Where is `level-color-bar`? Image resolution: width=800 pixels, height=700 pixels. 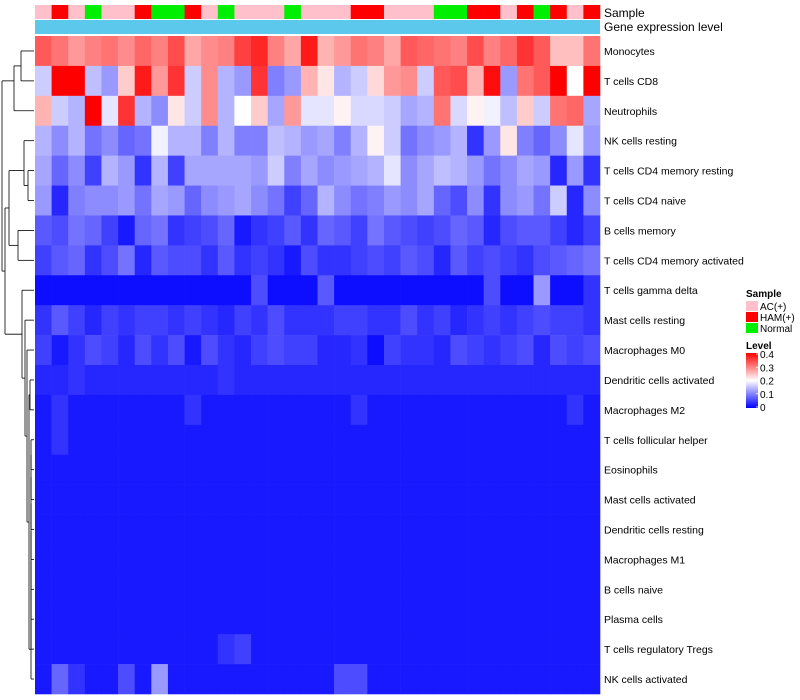 level-color-bar is located at coordinates (752, 380).